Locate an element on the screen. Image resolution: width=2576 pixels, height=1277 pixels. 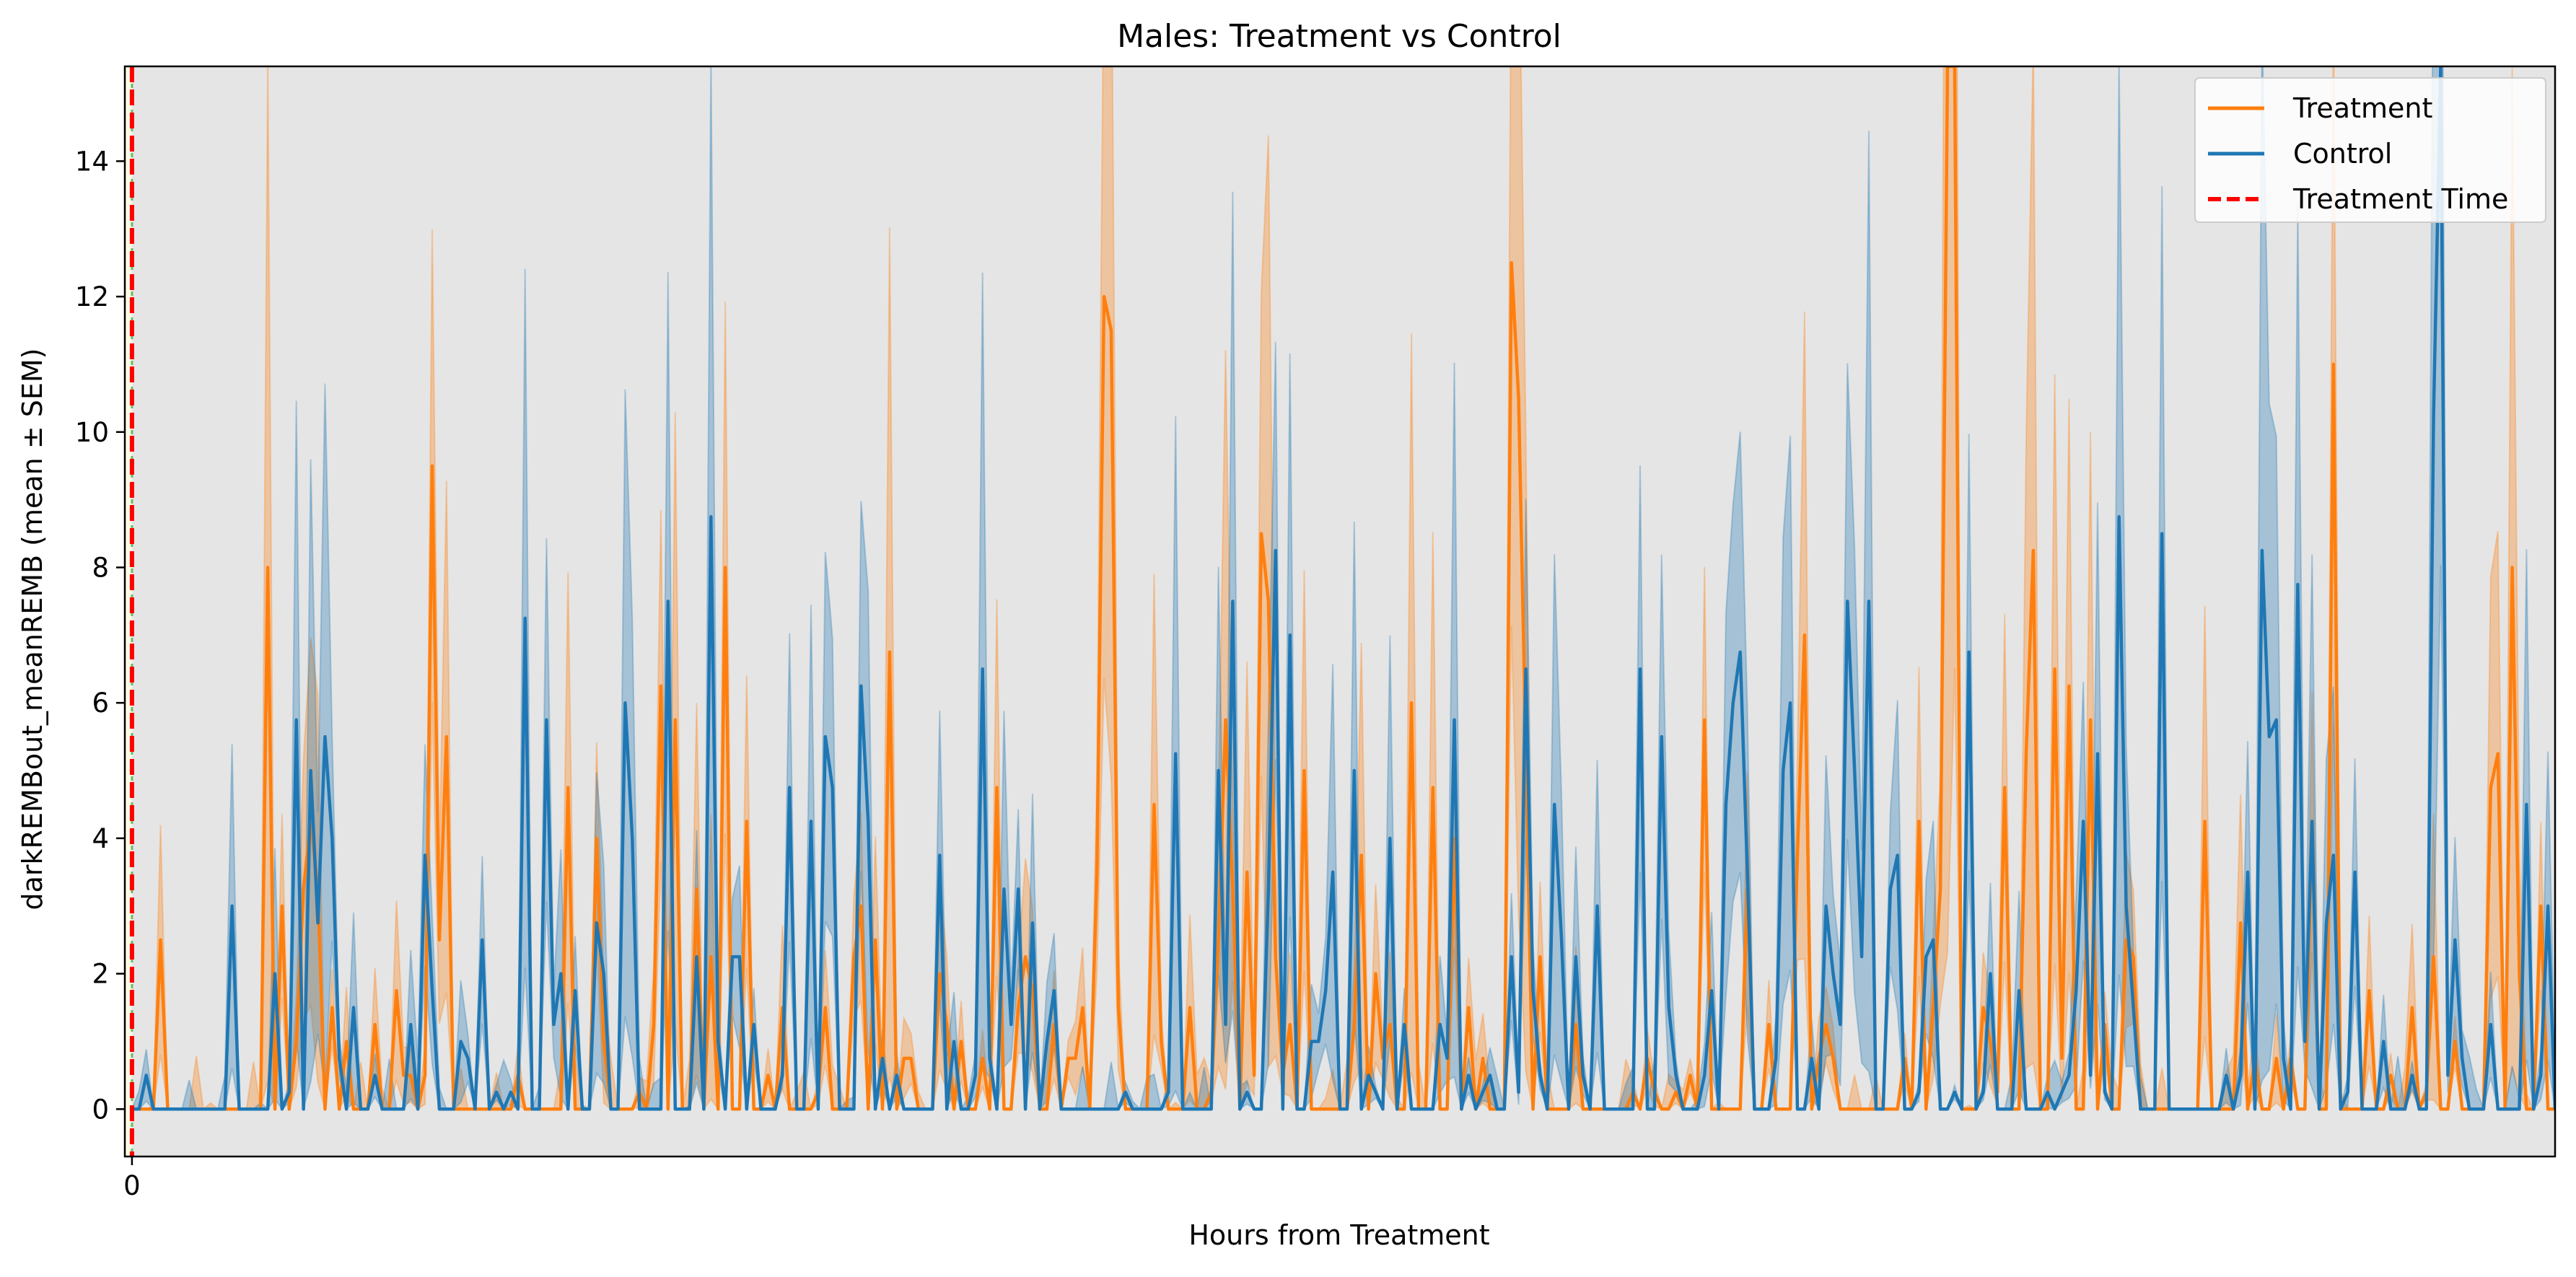
y-tick-label: 0 is located at coordinates (101, 1110).